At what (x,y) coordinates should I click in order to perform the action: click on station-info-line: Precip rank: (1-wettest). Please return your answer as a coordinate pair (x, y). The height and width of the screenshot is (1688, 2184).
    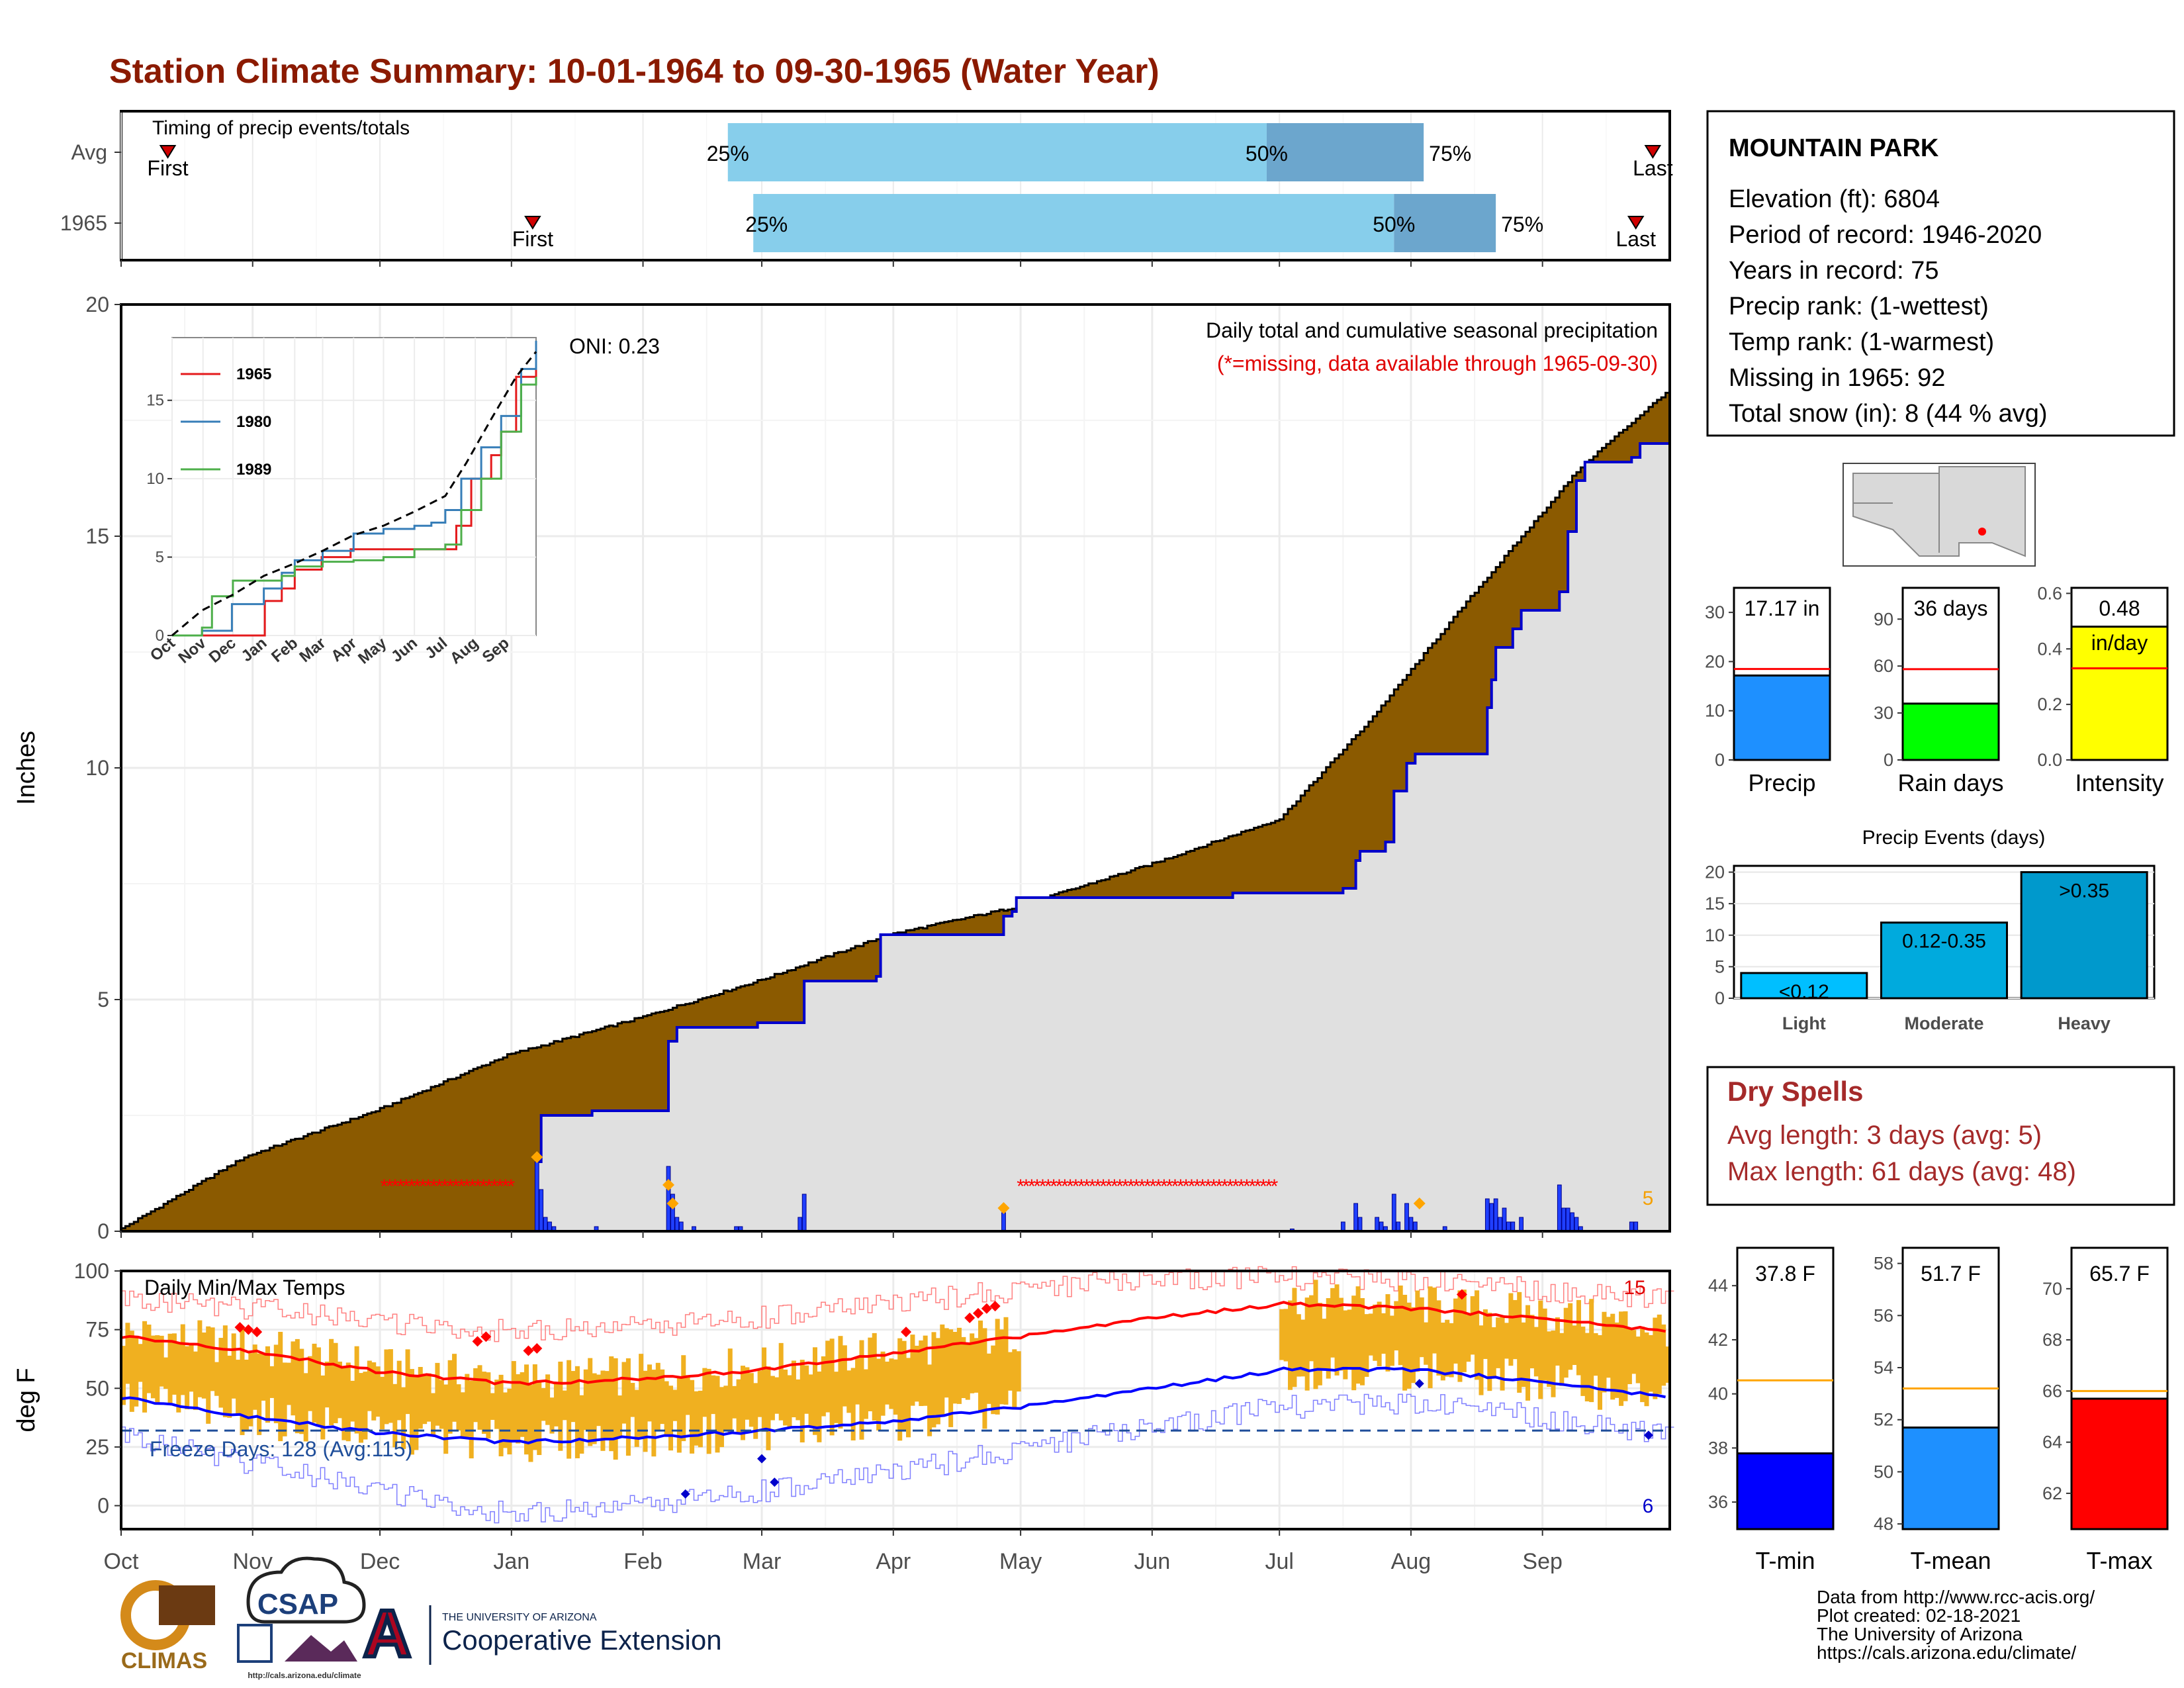
    Looking at the image, I should click on (1859, 306).